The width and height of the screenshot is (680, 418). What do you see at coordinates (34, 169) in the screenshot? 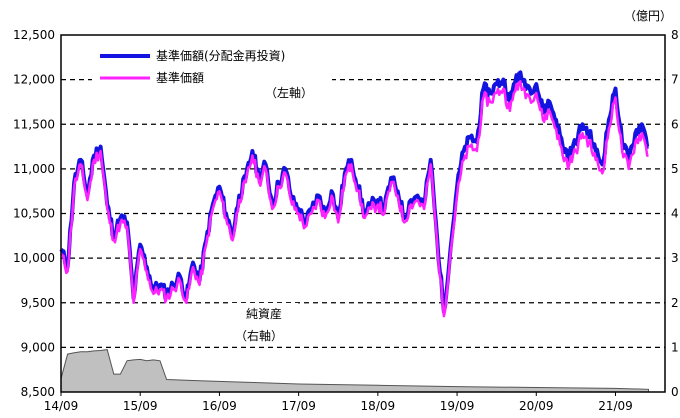
I see `y-left-tick-label: 11,000` at bounding box center [34, 169].